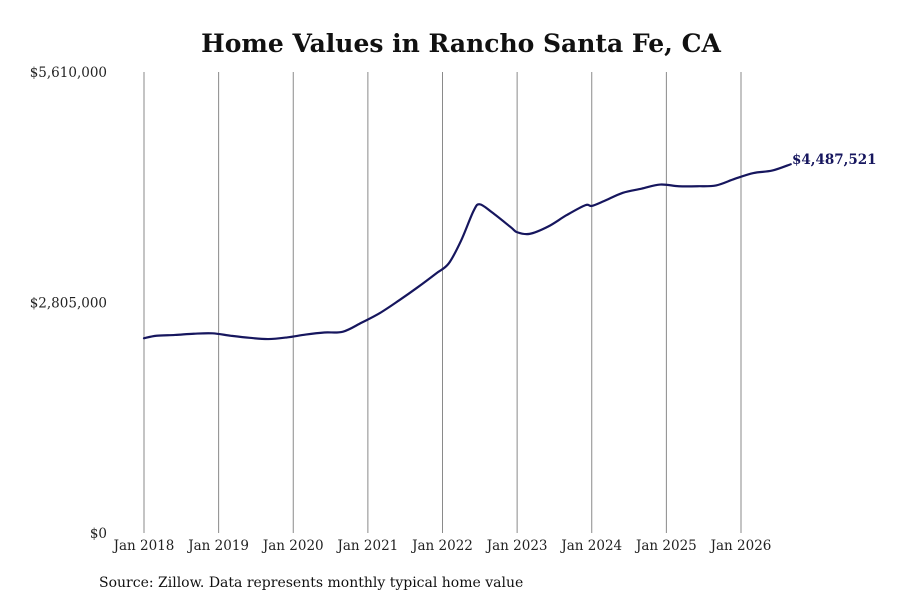 Image resolution: width=900 pixels, height=605 pixels. Describe the element at coordinates (665, 546) in the screenshot. I see `x-tick-label: Jan 2025` at that location.